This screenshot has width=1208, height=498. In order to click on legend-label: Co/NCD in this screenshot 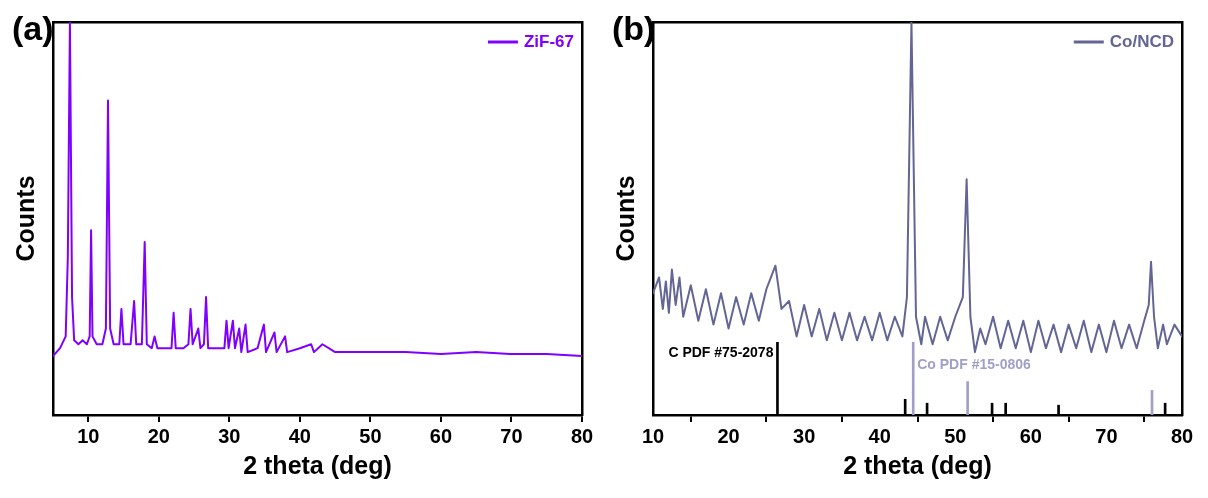, I will do `click(1141, 41)`.